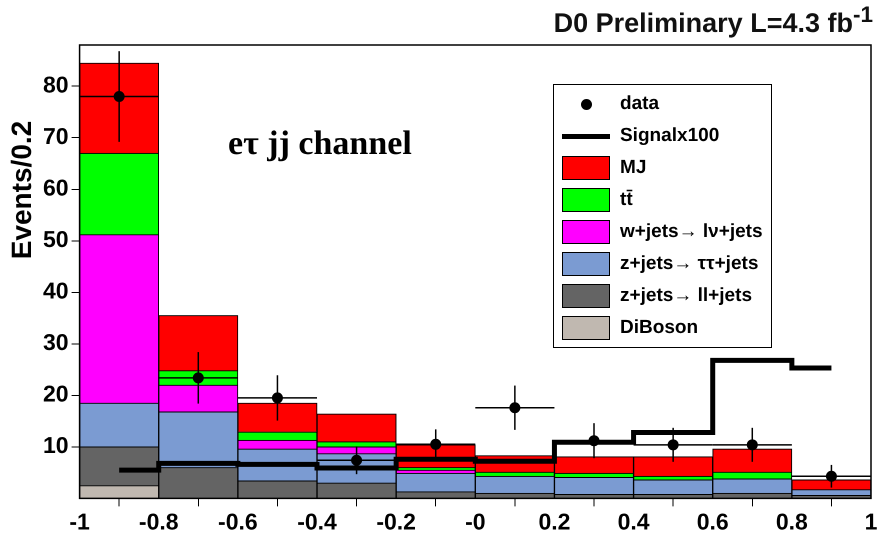 The width and height of the screenshot is (887, 540). I want to click on y-tick-label: 80, so click(55, 85).